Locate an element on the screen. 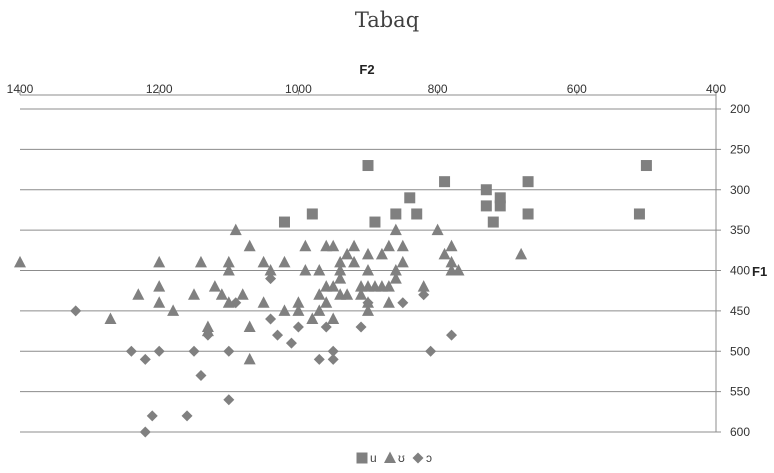 This screenshot has height=473, width=774. x-tick-labels: 1400 1200 1000 800 600 400 is located at coordinates (367, 89).